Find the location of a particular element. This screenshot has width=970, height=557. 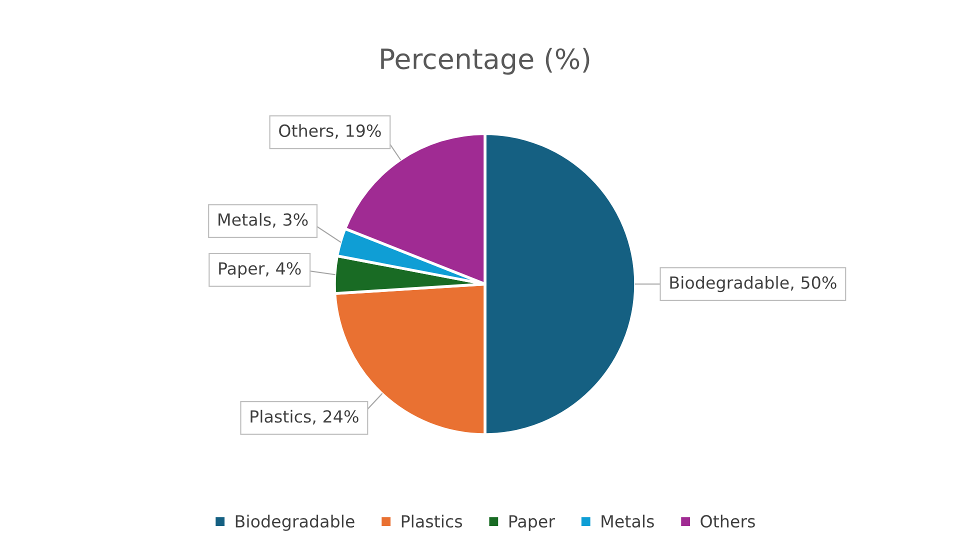

legend-label: Metals is located at coordinates (628, 521).